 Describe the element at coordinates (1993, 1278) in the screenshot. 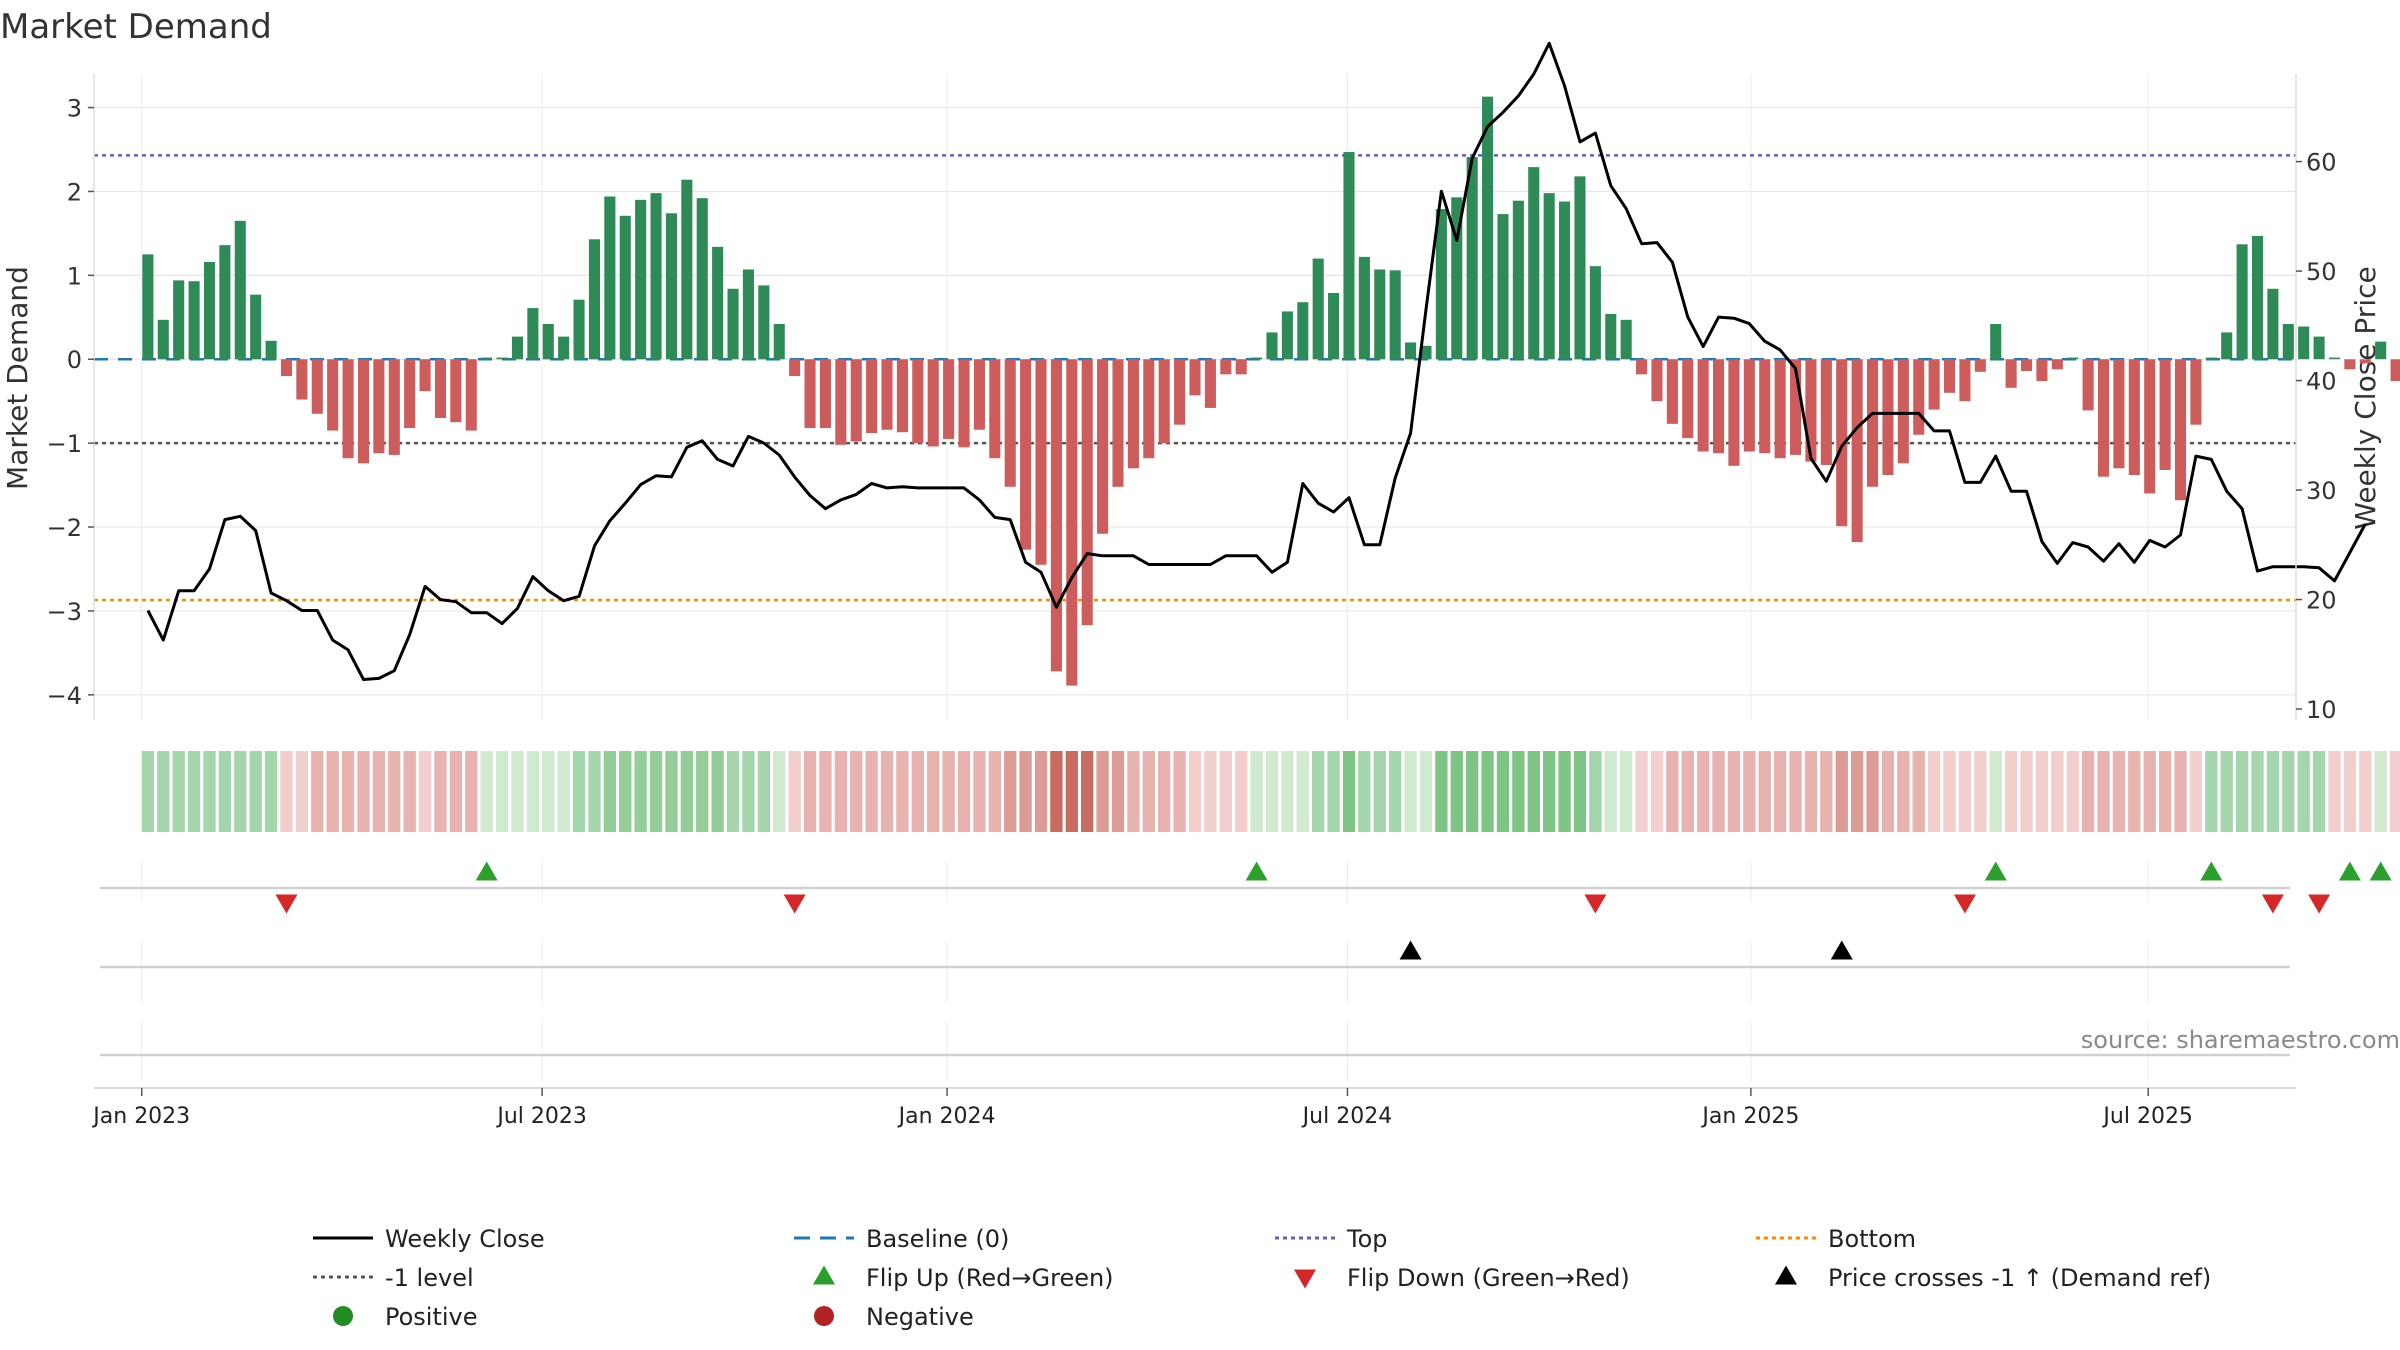

I see `legend-item: Price crosses -1 ↑ (Demand ref)` at that location.